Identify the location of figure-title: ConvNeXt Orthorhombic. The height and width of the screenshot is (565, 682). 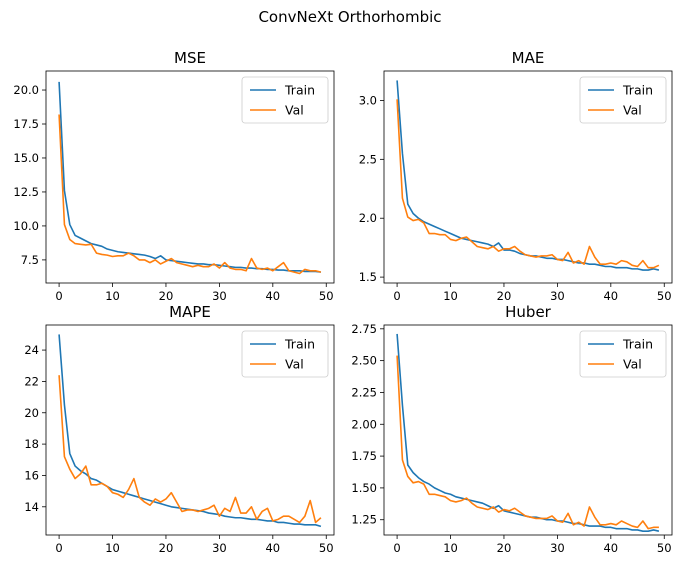
(349, 17).